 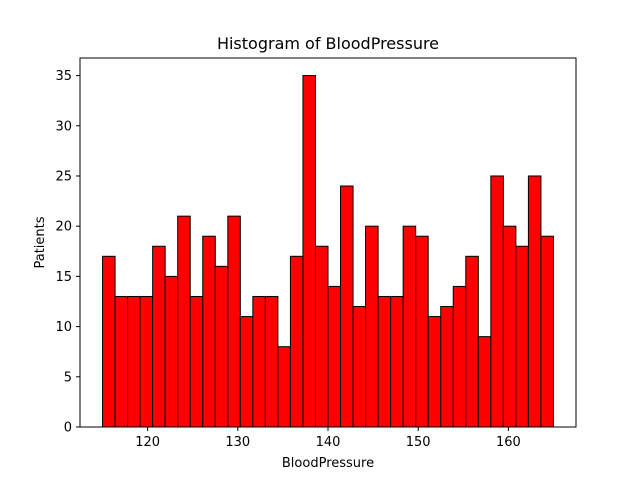 I want to click on y-tick-label: 0, so click(x=68, y=428).